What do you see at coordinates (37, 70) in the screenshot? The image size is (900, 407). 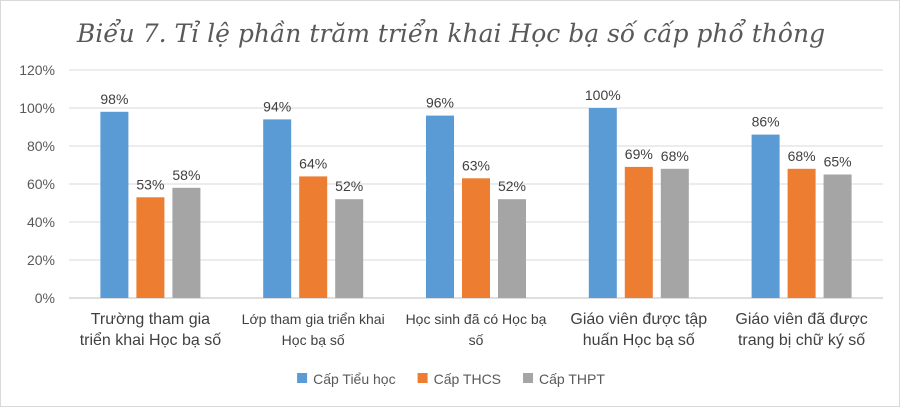 I see `y-tick-label: 120%` at bounding box center [37, 70].